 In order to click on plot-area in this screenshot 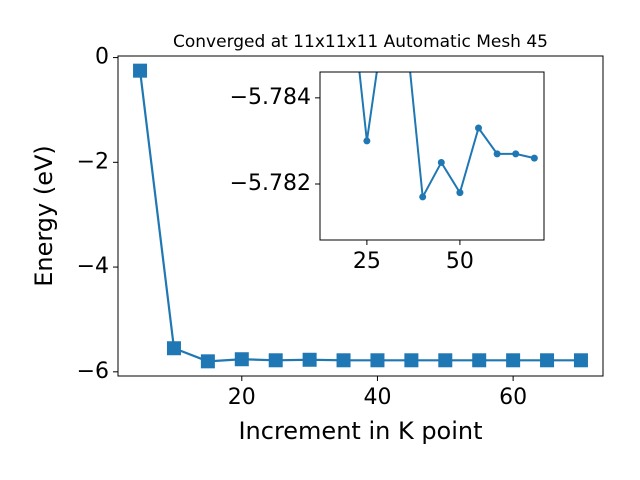, I will do `click(432, 156)`.